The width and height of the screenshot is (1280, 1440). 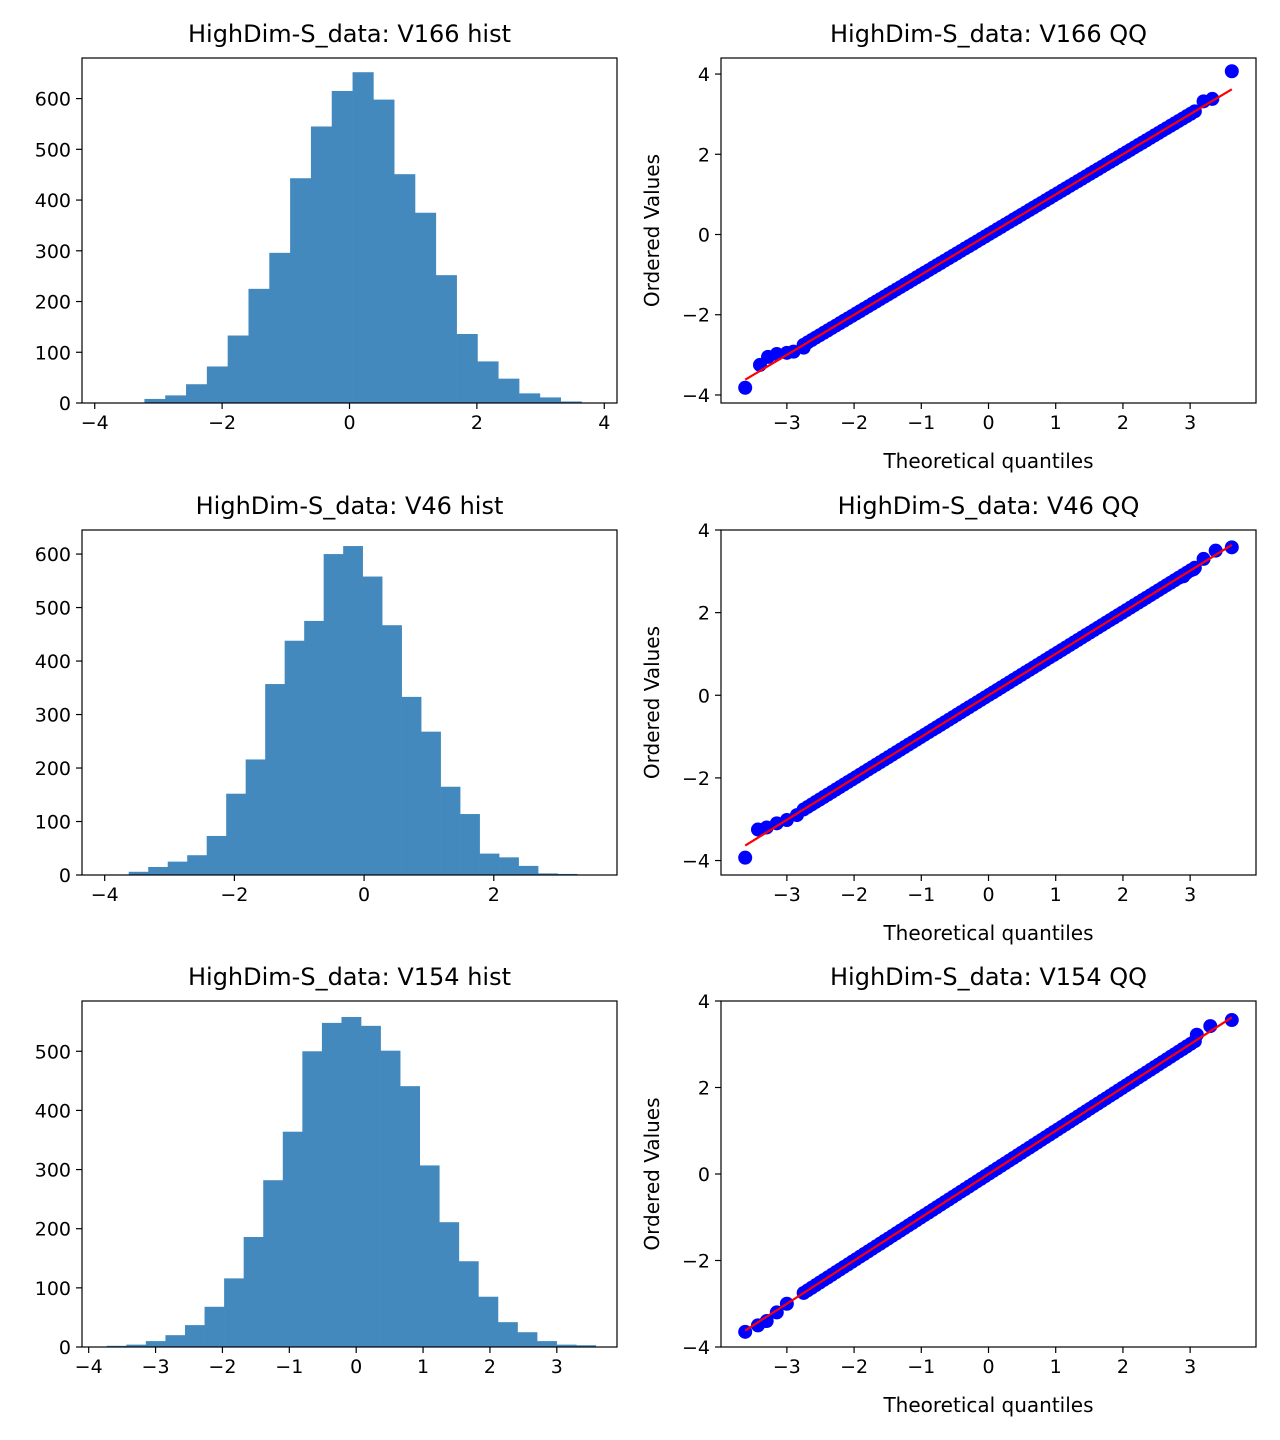 I want to click on x-tick-label: 1, so click(x=1056, y=895).